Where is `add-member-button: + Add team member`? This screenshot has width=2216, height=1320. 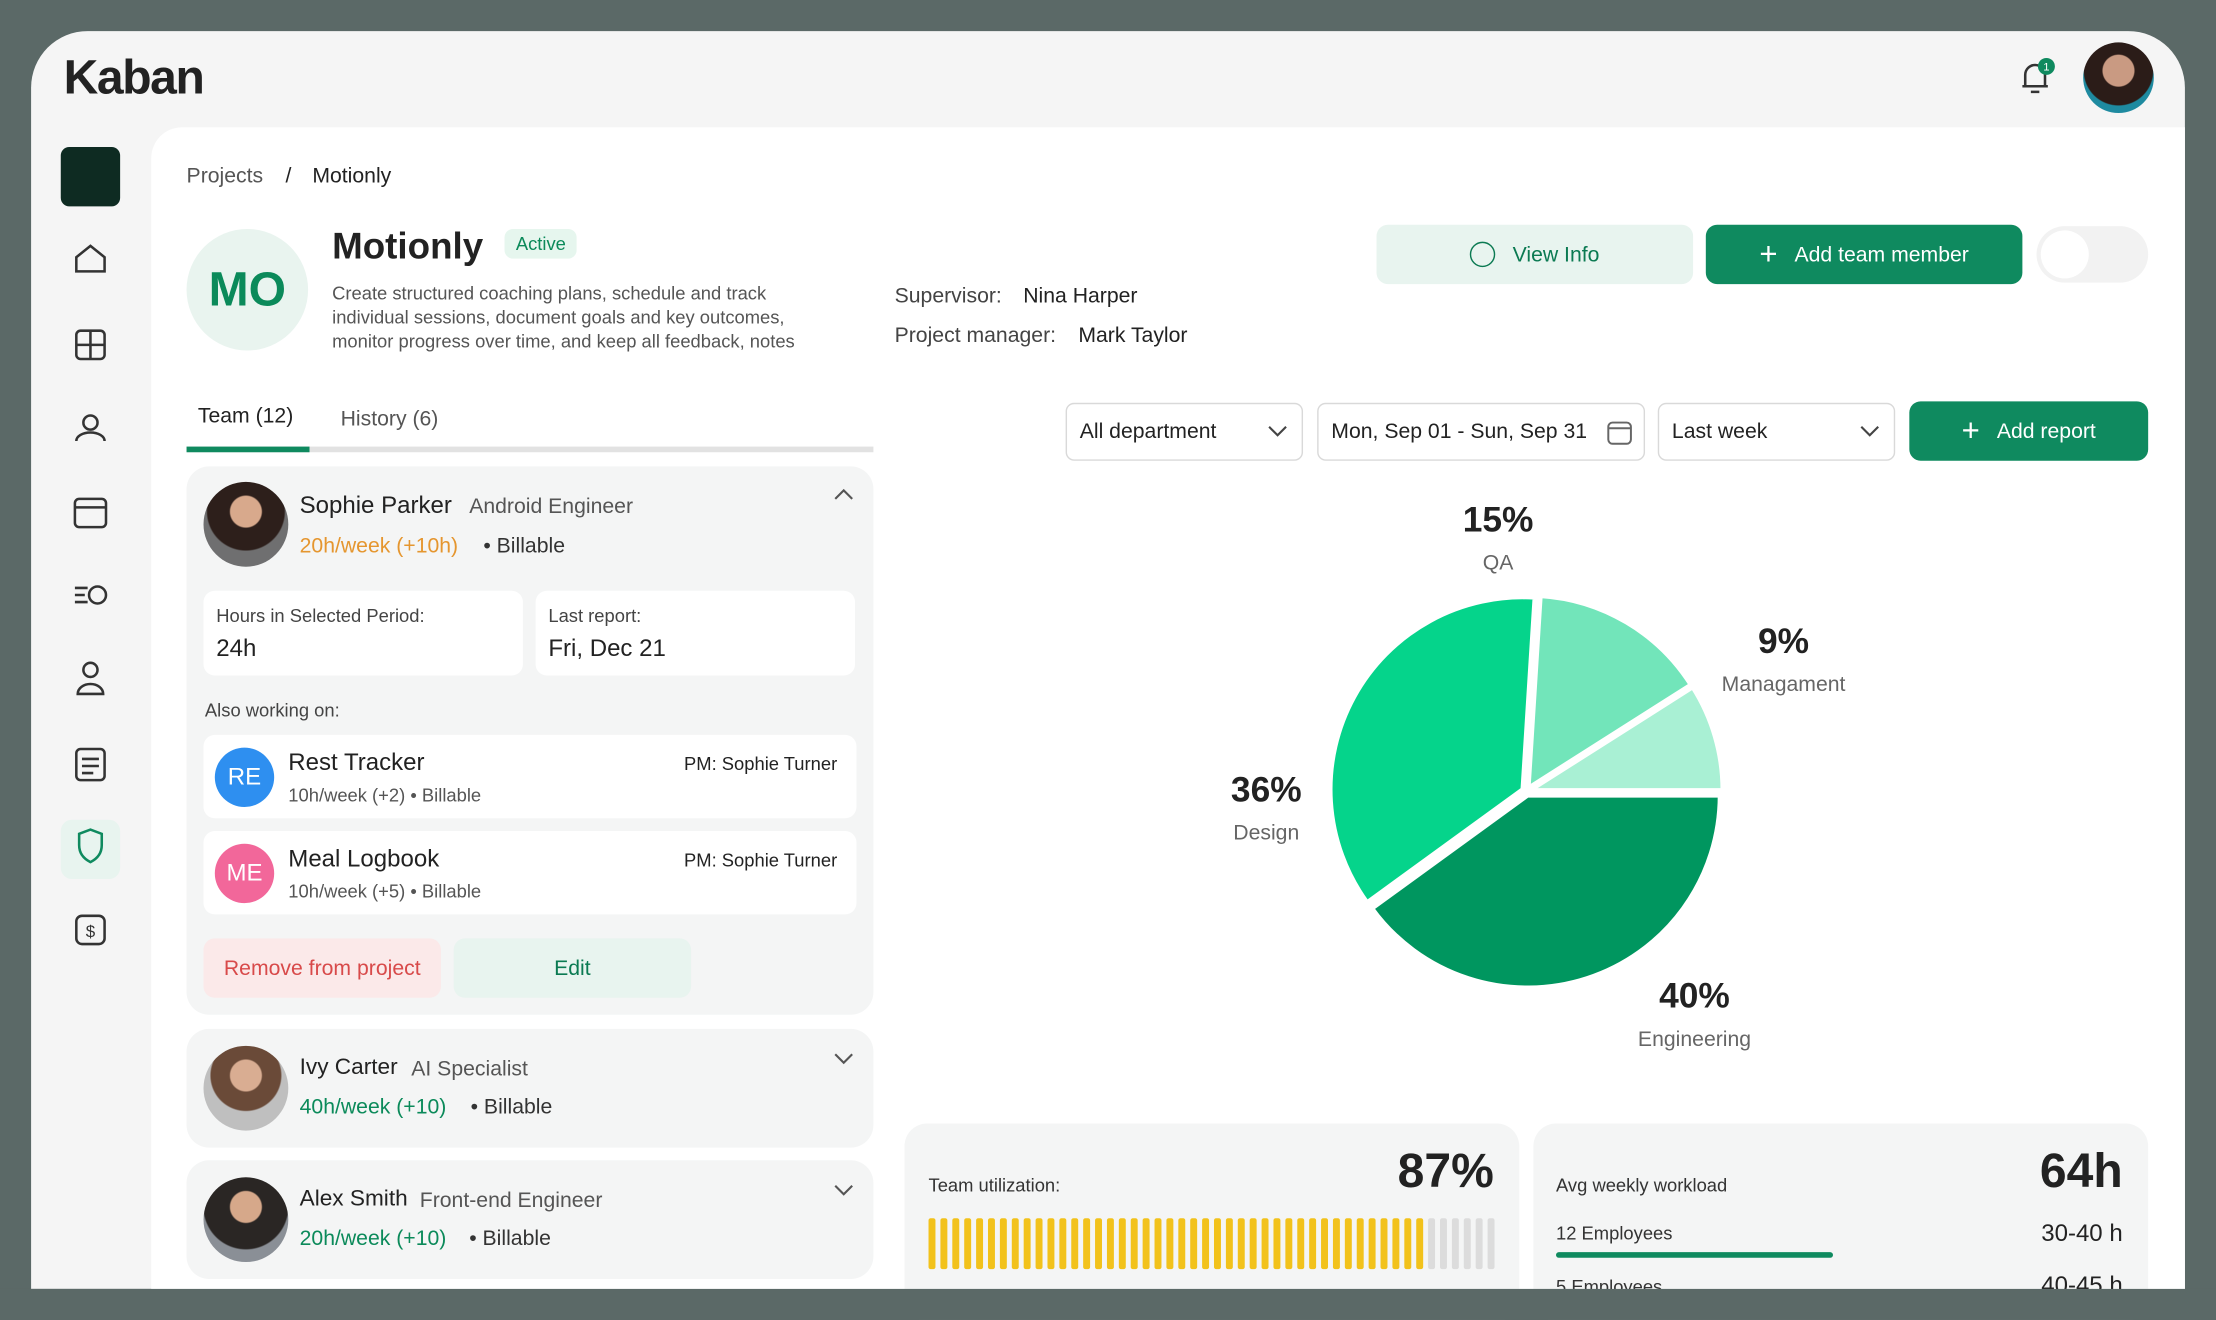
add-member-button: + Add team member is located at coordinates (1864, 254).